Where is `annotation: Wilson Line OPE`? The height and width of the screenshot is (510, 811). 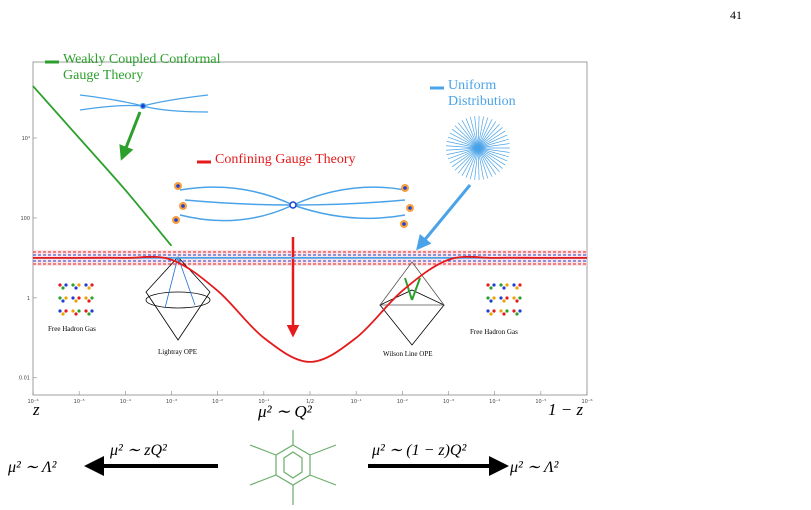
annotation: Wilson Line OPE is located at coordinates (408, 354).